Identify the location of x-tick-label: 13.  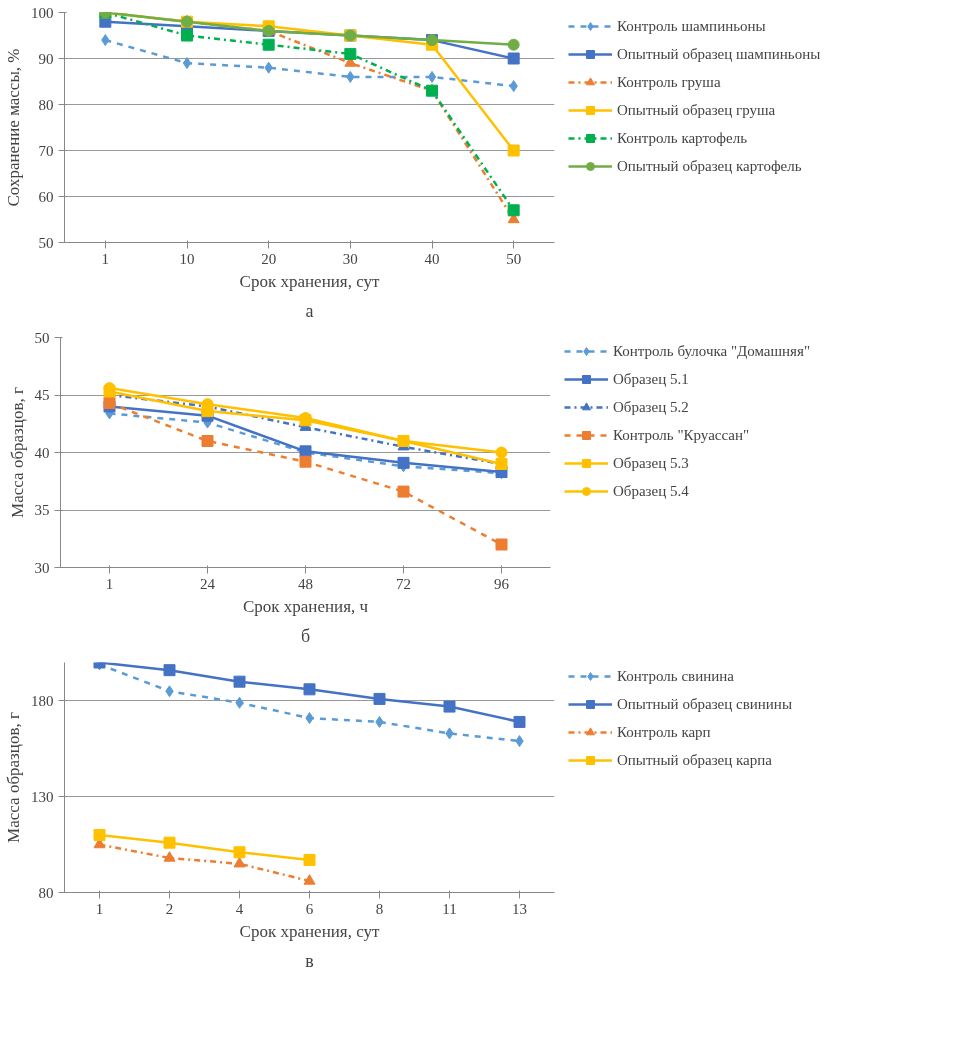
(519, 908).